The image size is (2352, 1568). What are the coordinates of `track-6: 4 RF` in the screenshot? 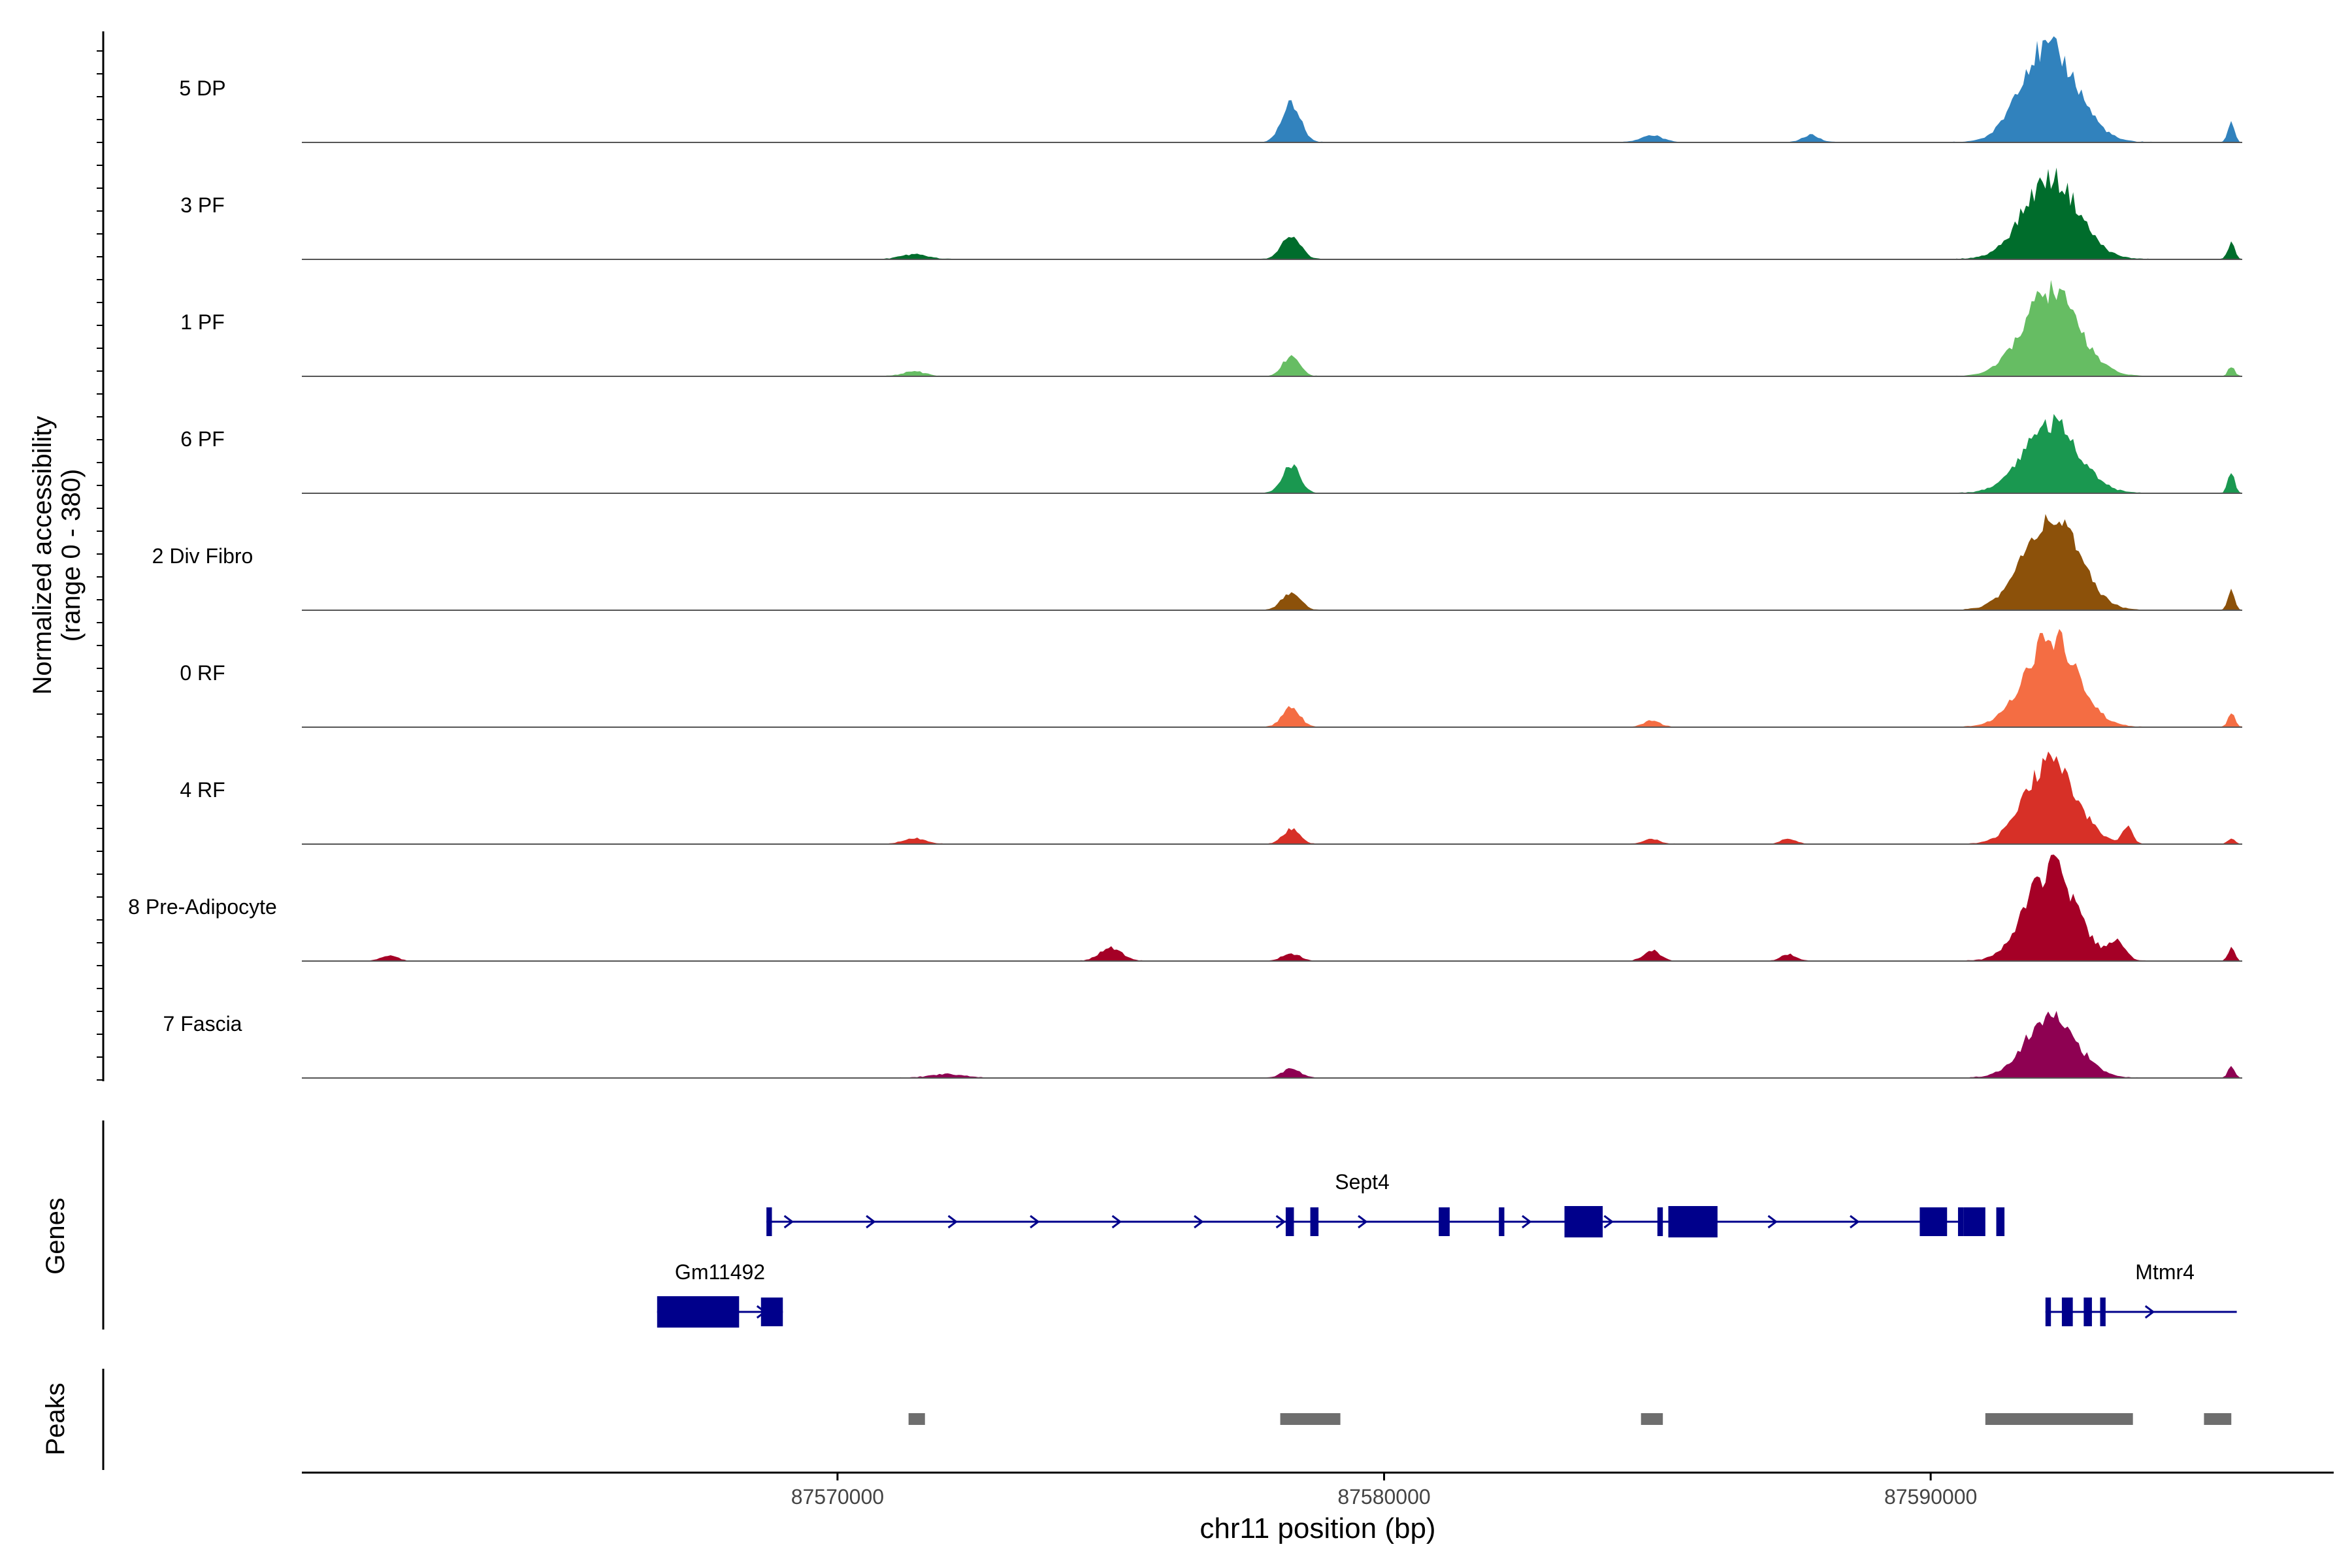 It's located at (1211, 798).